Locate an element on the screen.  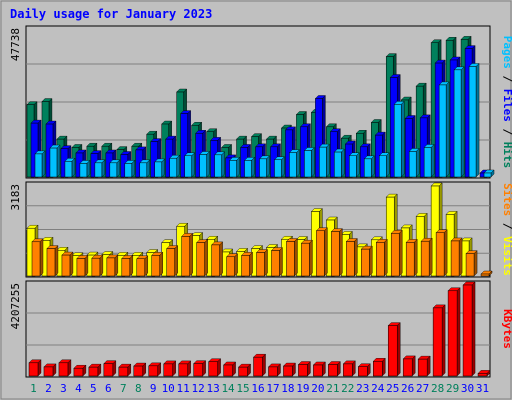
day-label-14: 14 is located at coordinates (228, 388).